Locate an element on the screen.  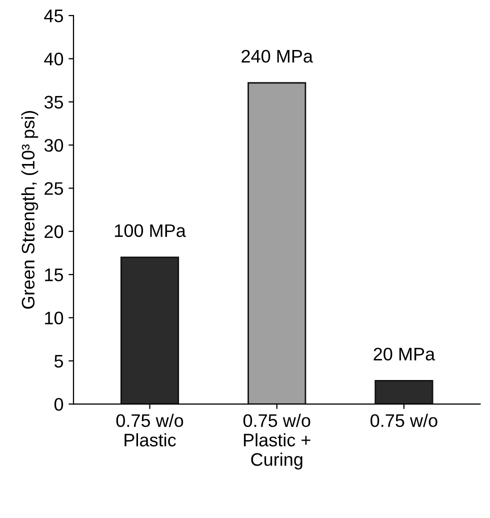
x-tick-label: 0.75 w/o Plastic is located at coordinates (150, 430).